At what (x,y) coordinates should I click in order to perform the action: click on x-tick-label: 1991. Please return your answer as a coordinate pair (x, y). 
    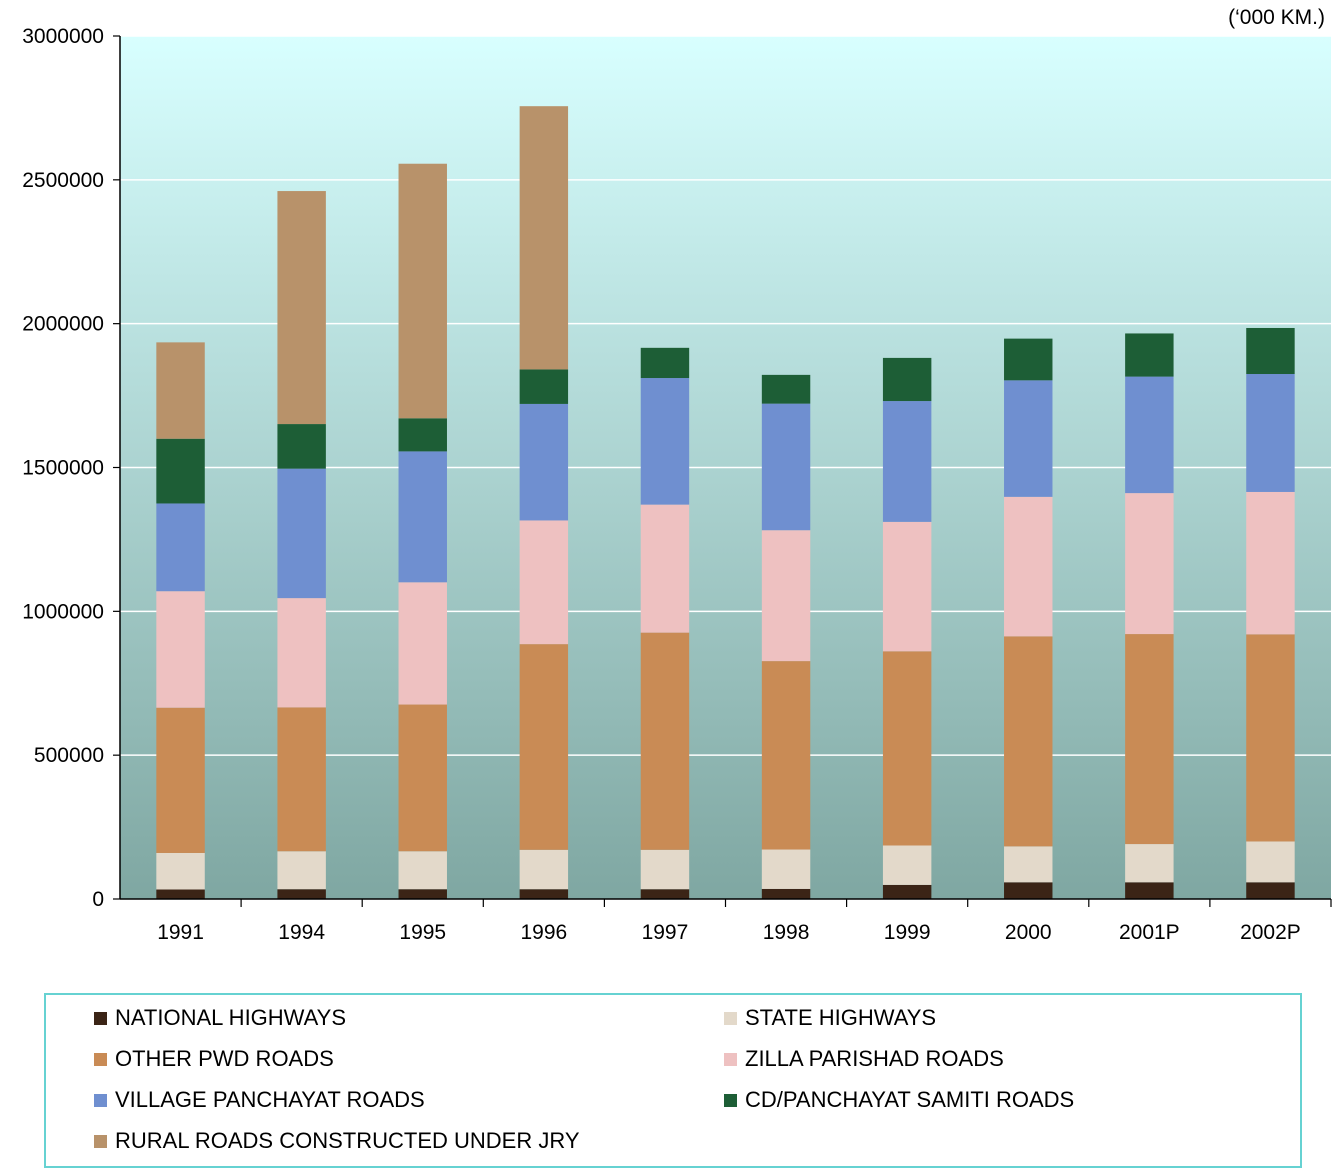
    Looking at the image, I should click on (180, 932).